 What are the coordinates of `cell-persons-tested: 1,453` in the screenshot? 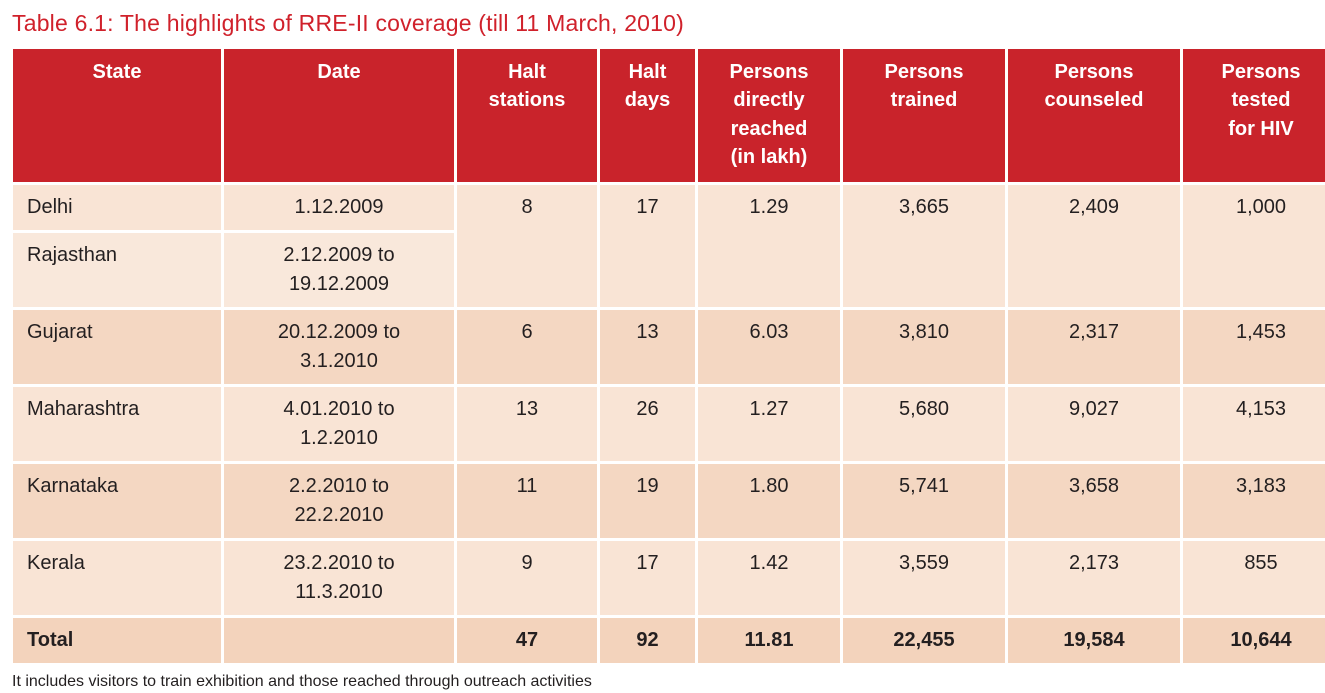 It's located at (1254, 347).